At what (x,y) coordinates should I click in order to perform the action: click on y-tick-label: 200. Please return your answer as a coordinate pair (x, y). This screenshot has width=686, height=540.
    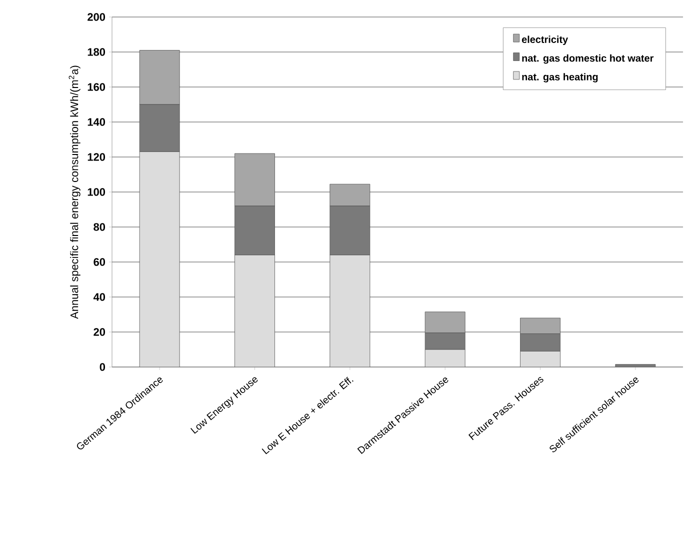
    Looking at the image, I should click on (97, 17).